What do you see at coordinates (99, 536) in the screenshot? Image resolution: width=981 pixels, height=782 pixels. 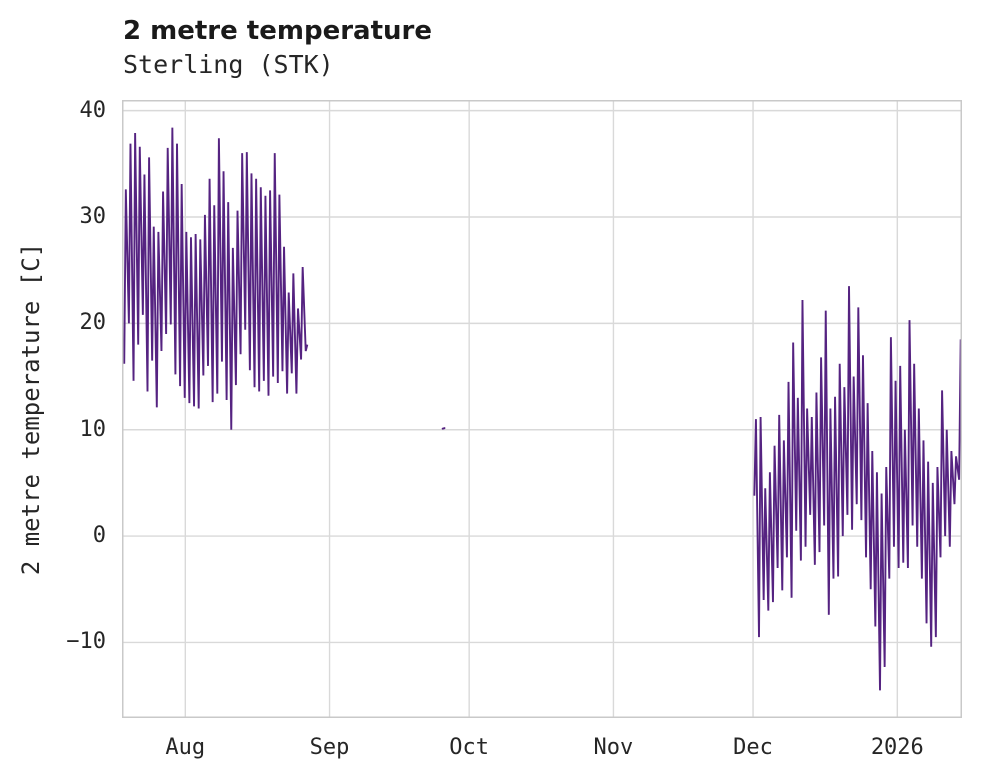 I see `y-tick-label: 0` at bounding box center [99, 536].